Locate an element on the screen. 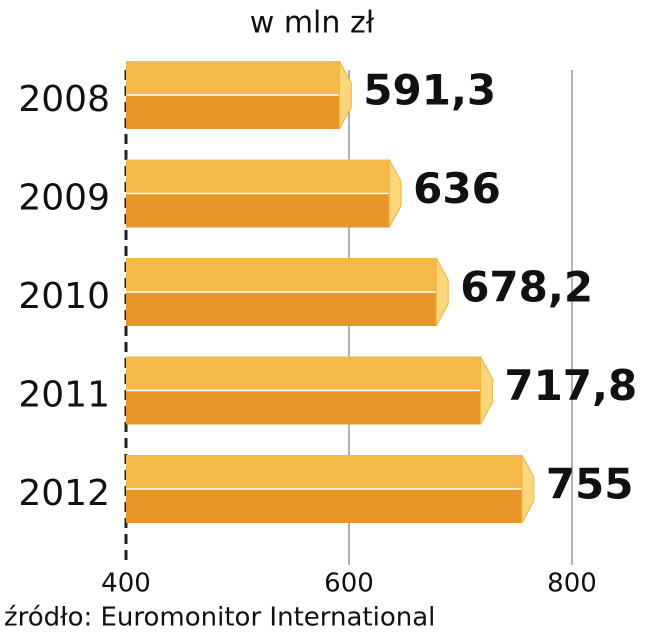 This screenshot has height=640, width=650. chart-title: w mln zł is located at coordinates (312, 23).